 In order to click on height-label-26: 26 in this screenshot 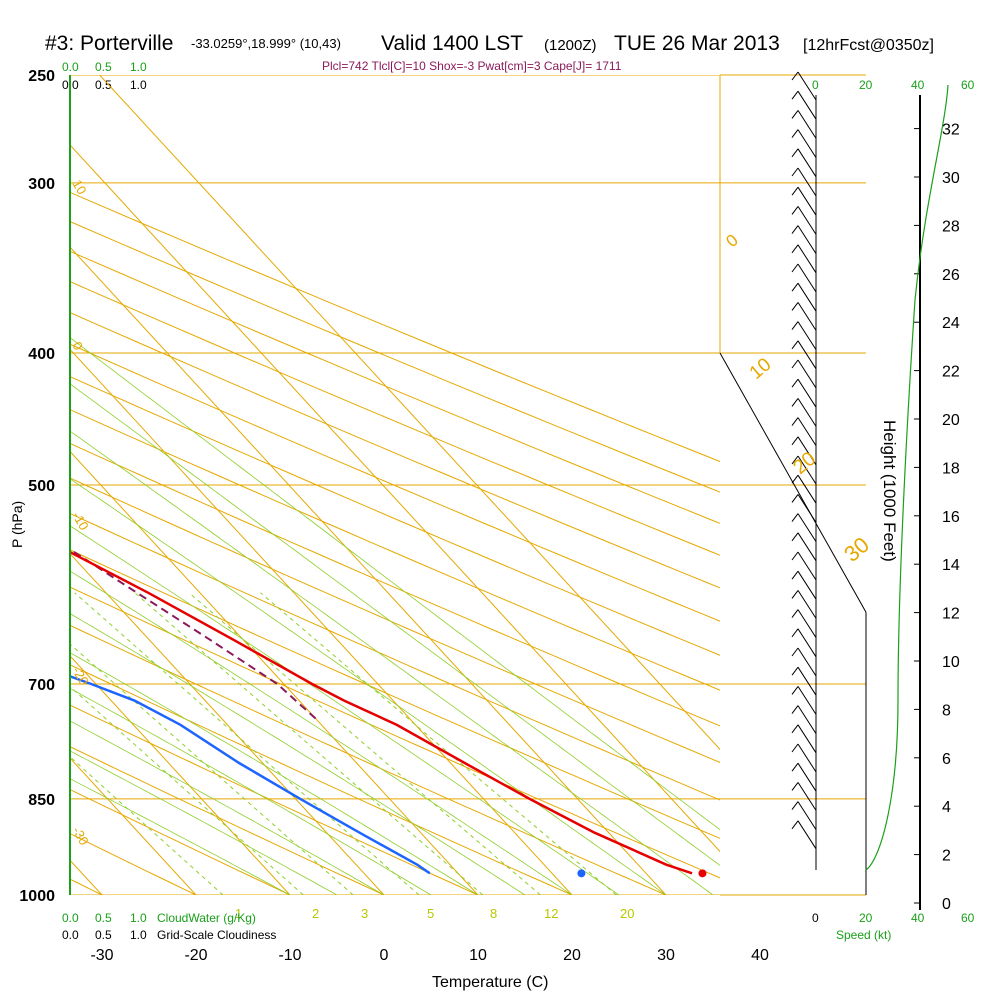, I will do `click(951, 275)`.